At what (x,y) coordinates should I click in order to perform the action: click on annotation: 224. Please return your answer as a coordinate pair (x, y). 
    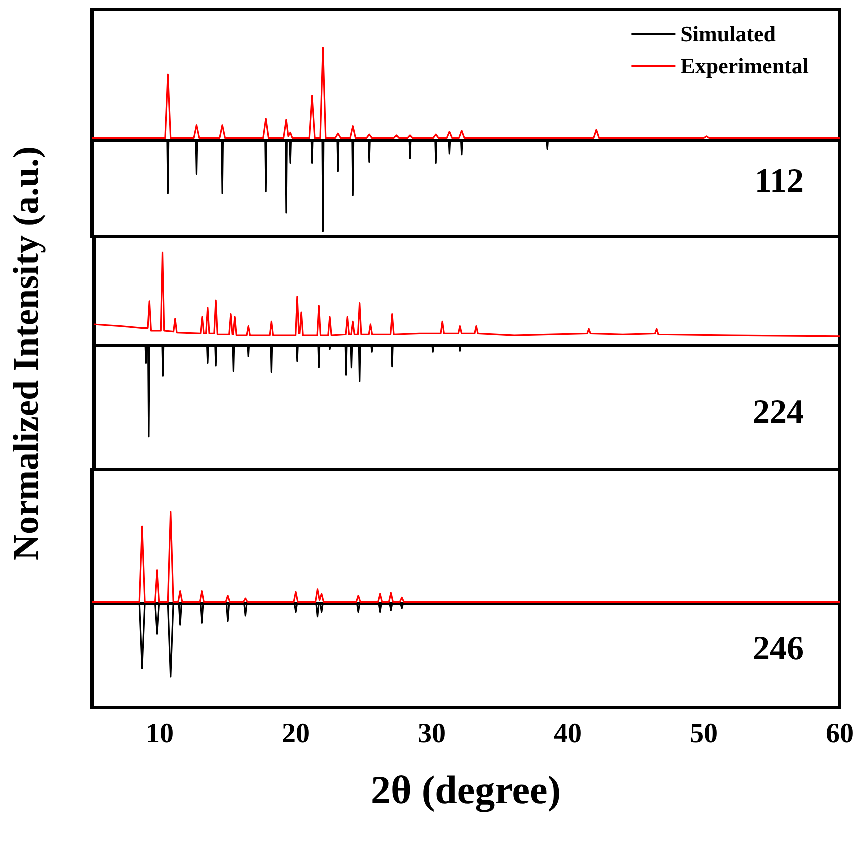
    Looking at the image, I should click on (778, 412).